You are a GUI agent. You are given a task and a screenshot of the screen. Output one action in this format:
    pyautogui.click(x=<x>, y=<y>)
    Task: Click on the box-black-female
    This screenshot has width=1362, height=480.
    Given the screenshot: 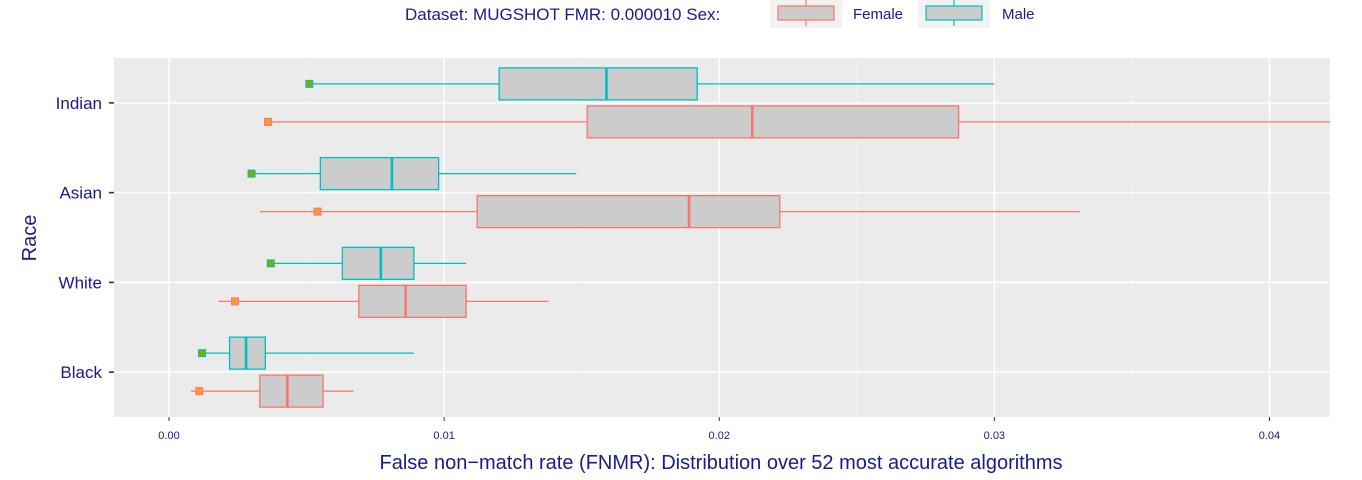 What is the action you would take?
    pyautogui.click(x=272, y=391)
    